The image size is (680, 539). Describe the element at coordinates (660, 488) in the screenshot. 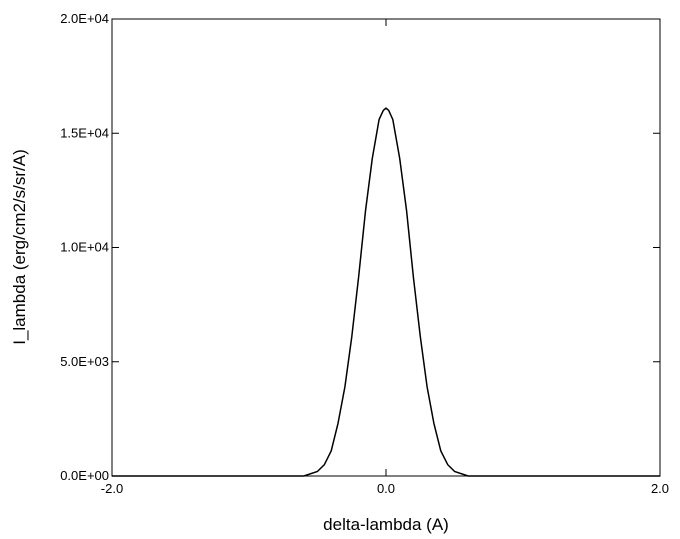

I see `x-tick-label: 2.0` at that location.